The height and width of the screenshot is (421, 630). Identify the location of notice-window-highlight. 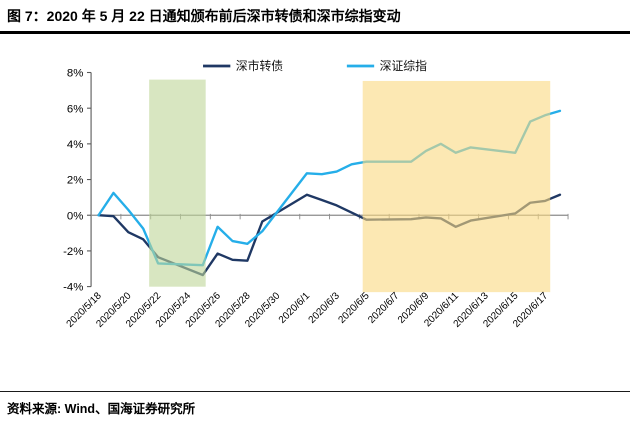
(177, 183).